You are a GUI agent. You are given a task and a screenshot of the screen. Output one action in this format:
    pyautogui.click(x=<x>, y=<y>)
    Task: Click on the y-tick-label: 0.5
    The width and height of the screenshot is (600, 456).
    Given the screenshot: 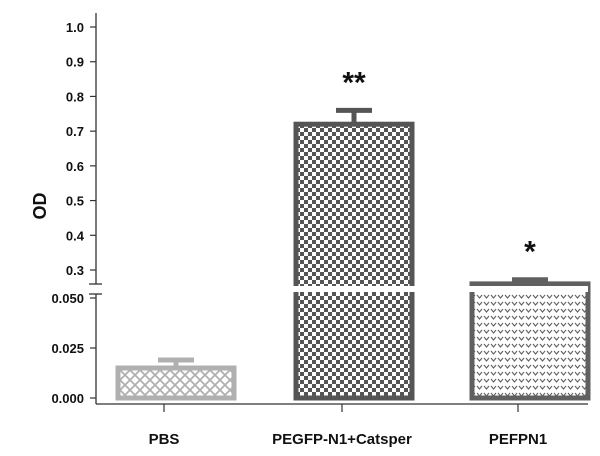 What is the action you would take?
    pyautogui.click(x=75, y=201)
    